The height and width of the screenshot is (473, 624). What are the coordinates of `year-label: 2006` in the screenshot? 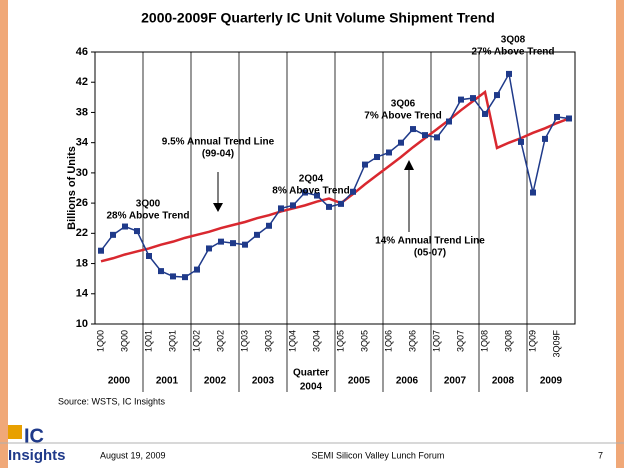 It's located at (407, 381).